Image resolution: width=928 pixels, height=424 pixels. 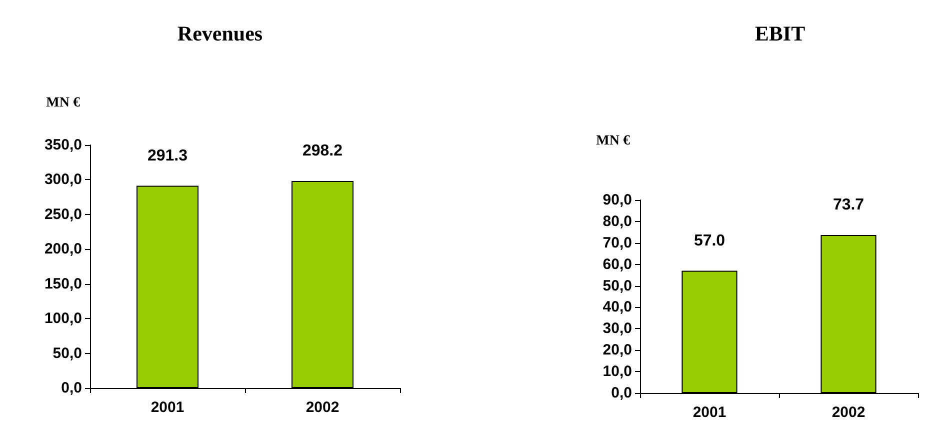 What do you see at coordinates (63, 145) in the screenshot?
I see `y-tick-label: 350,0` at bounding box center [63, 145].